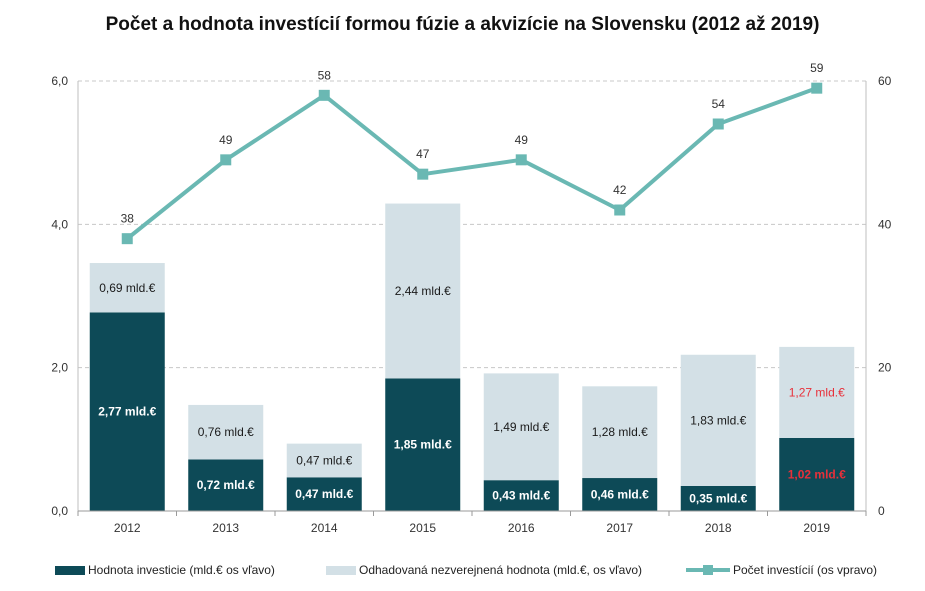 The width and height of the screenshot is (925, 591). What do you see at coordinates (324, 528) in the screenshot?
I see `x-tick-label: 2014` at bounding box center [324, 528].